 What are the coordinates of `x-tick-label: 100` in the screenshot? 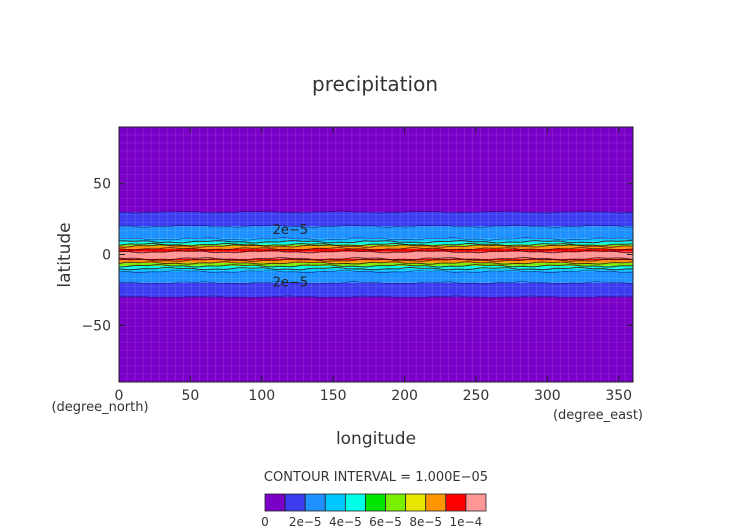 It's located at (261, 396).